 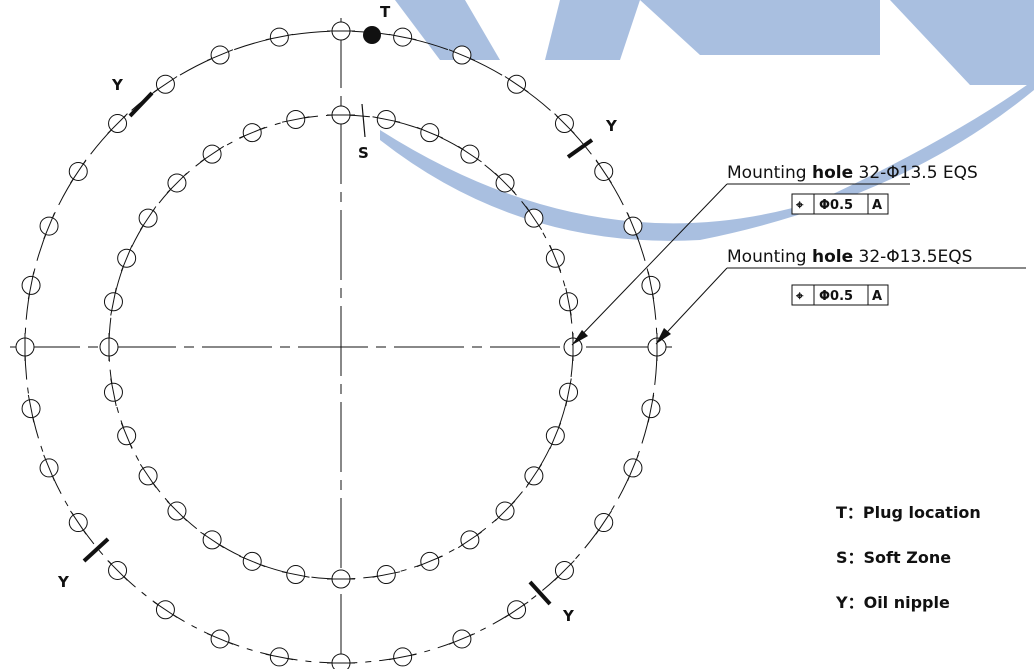 What do you see at coordinates (799, 296) in the screenshot?
I see `fcf-2-symbol: ⌖` at bounding box center [799, 296].